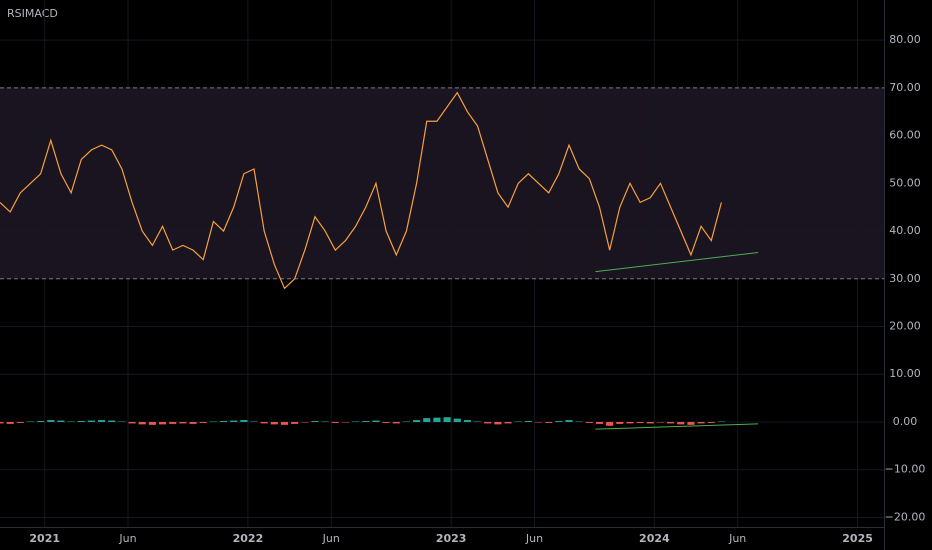 The width and height of the screenshot is (932, 550). What do you see at coordinates (857, 538) in the screenshot?
I see `x-tick-label: 2025` at bounding box center [857, 538].